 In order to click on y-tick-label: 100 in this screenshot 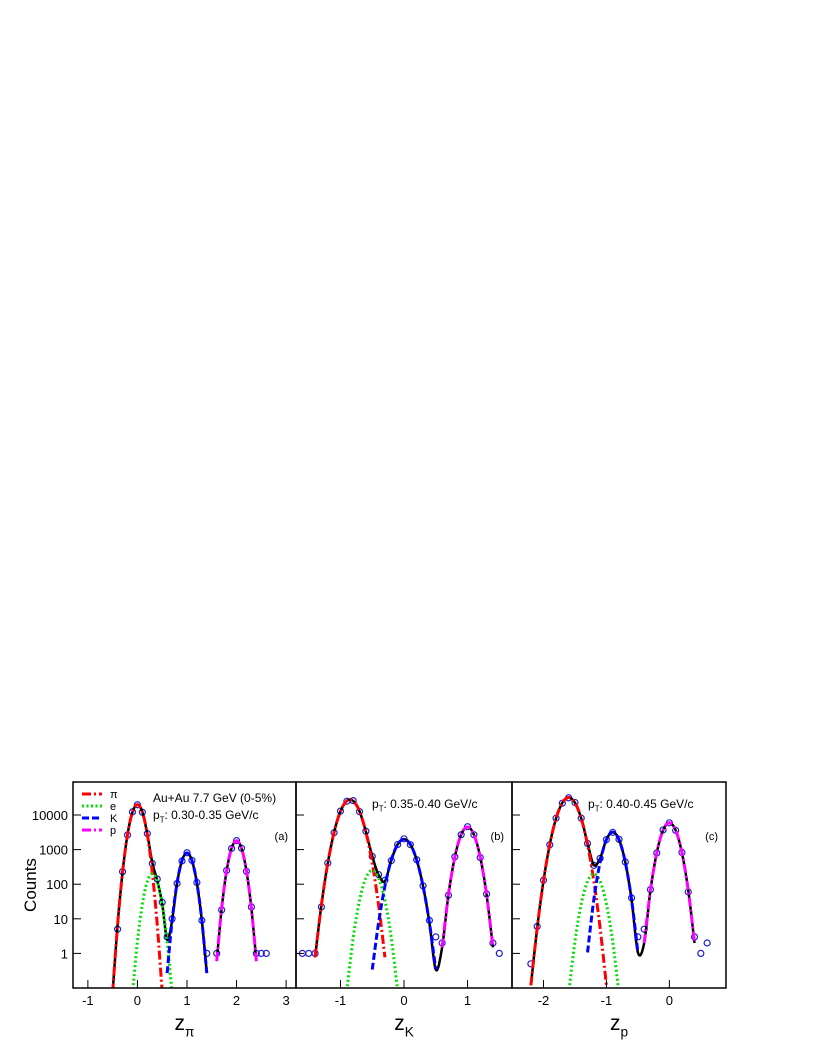, I will do `click(57, 884)`.